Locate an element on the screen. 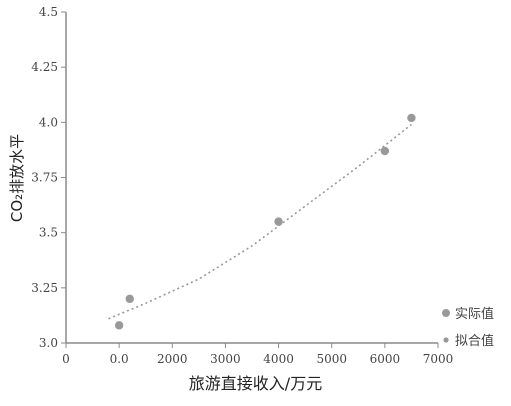  y-tick-label: 3.25 is located at coordinates (44, 288).